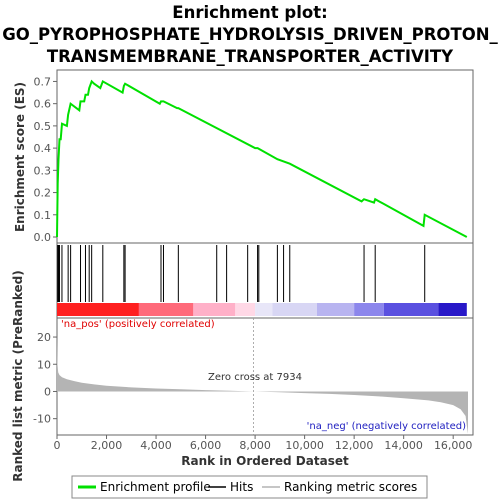  What do you see at coordinates (45, 159) in the screenshot?
I see `es-y-axis: 0.0 0.1 0.2 0.3 0.4 0.5 0.6 0.7` at bounding box center [45, 159].